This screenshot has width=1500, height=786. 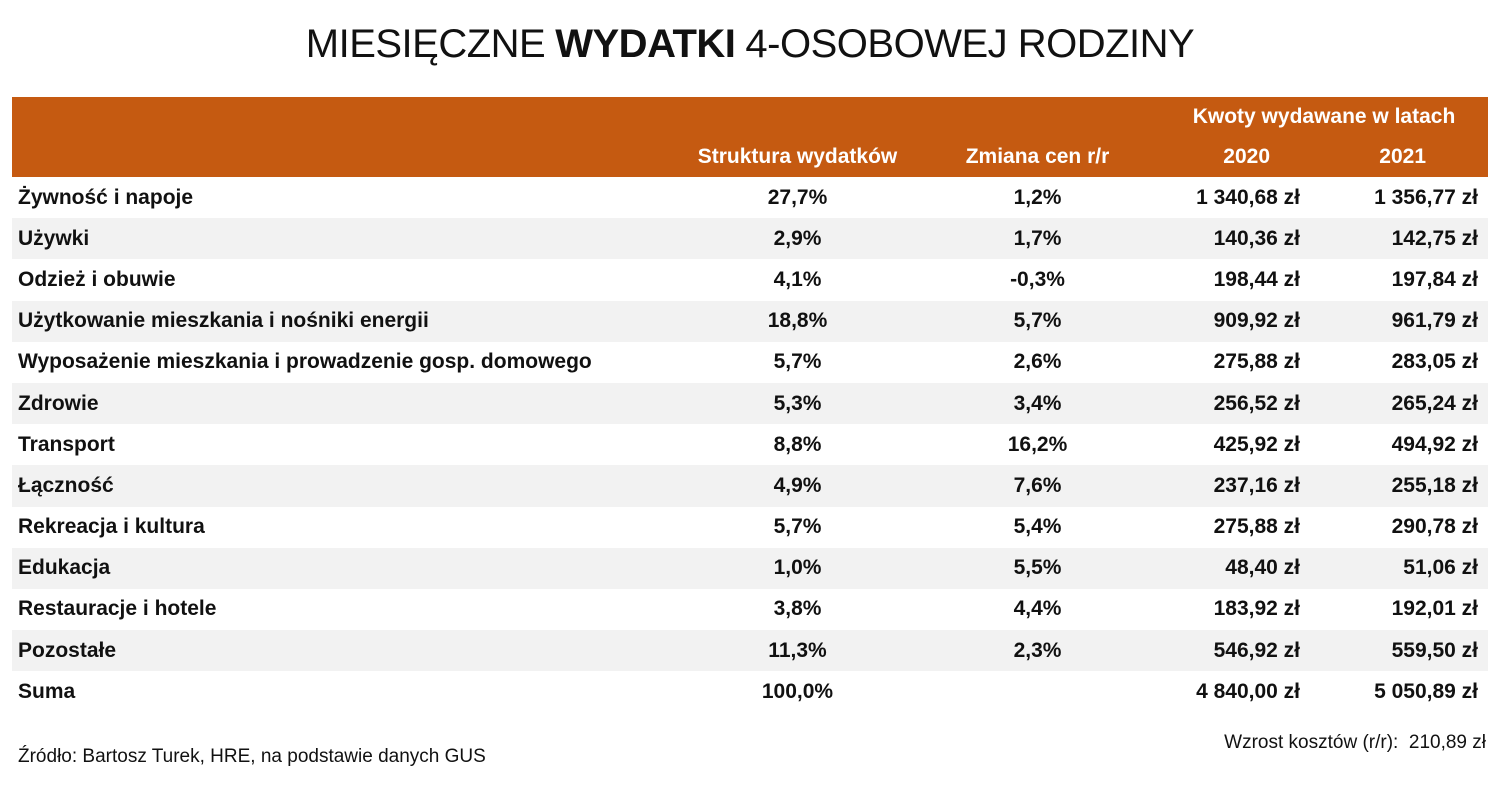 I want to click on row-label: Edukacja, so click(x=346, y=568).